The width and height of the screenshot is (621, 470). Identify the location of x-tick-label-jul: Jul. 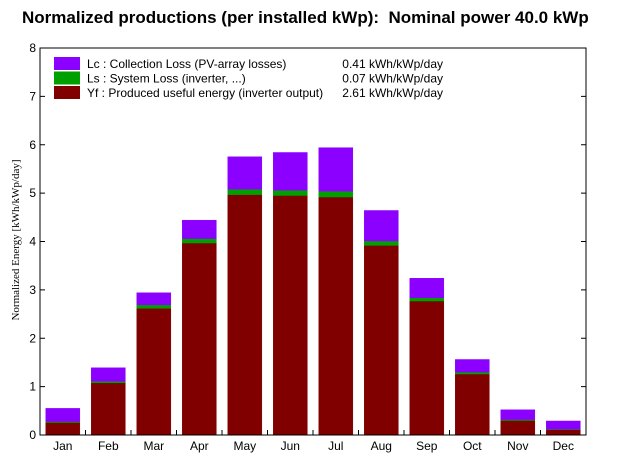
(335, 446).